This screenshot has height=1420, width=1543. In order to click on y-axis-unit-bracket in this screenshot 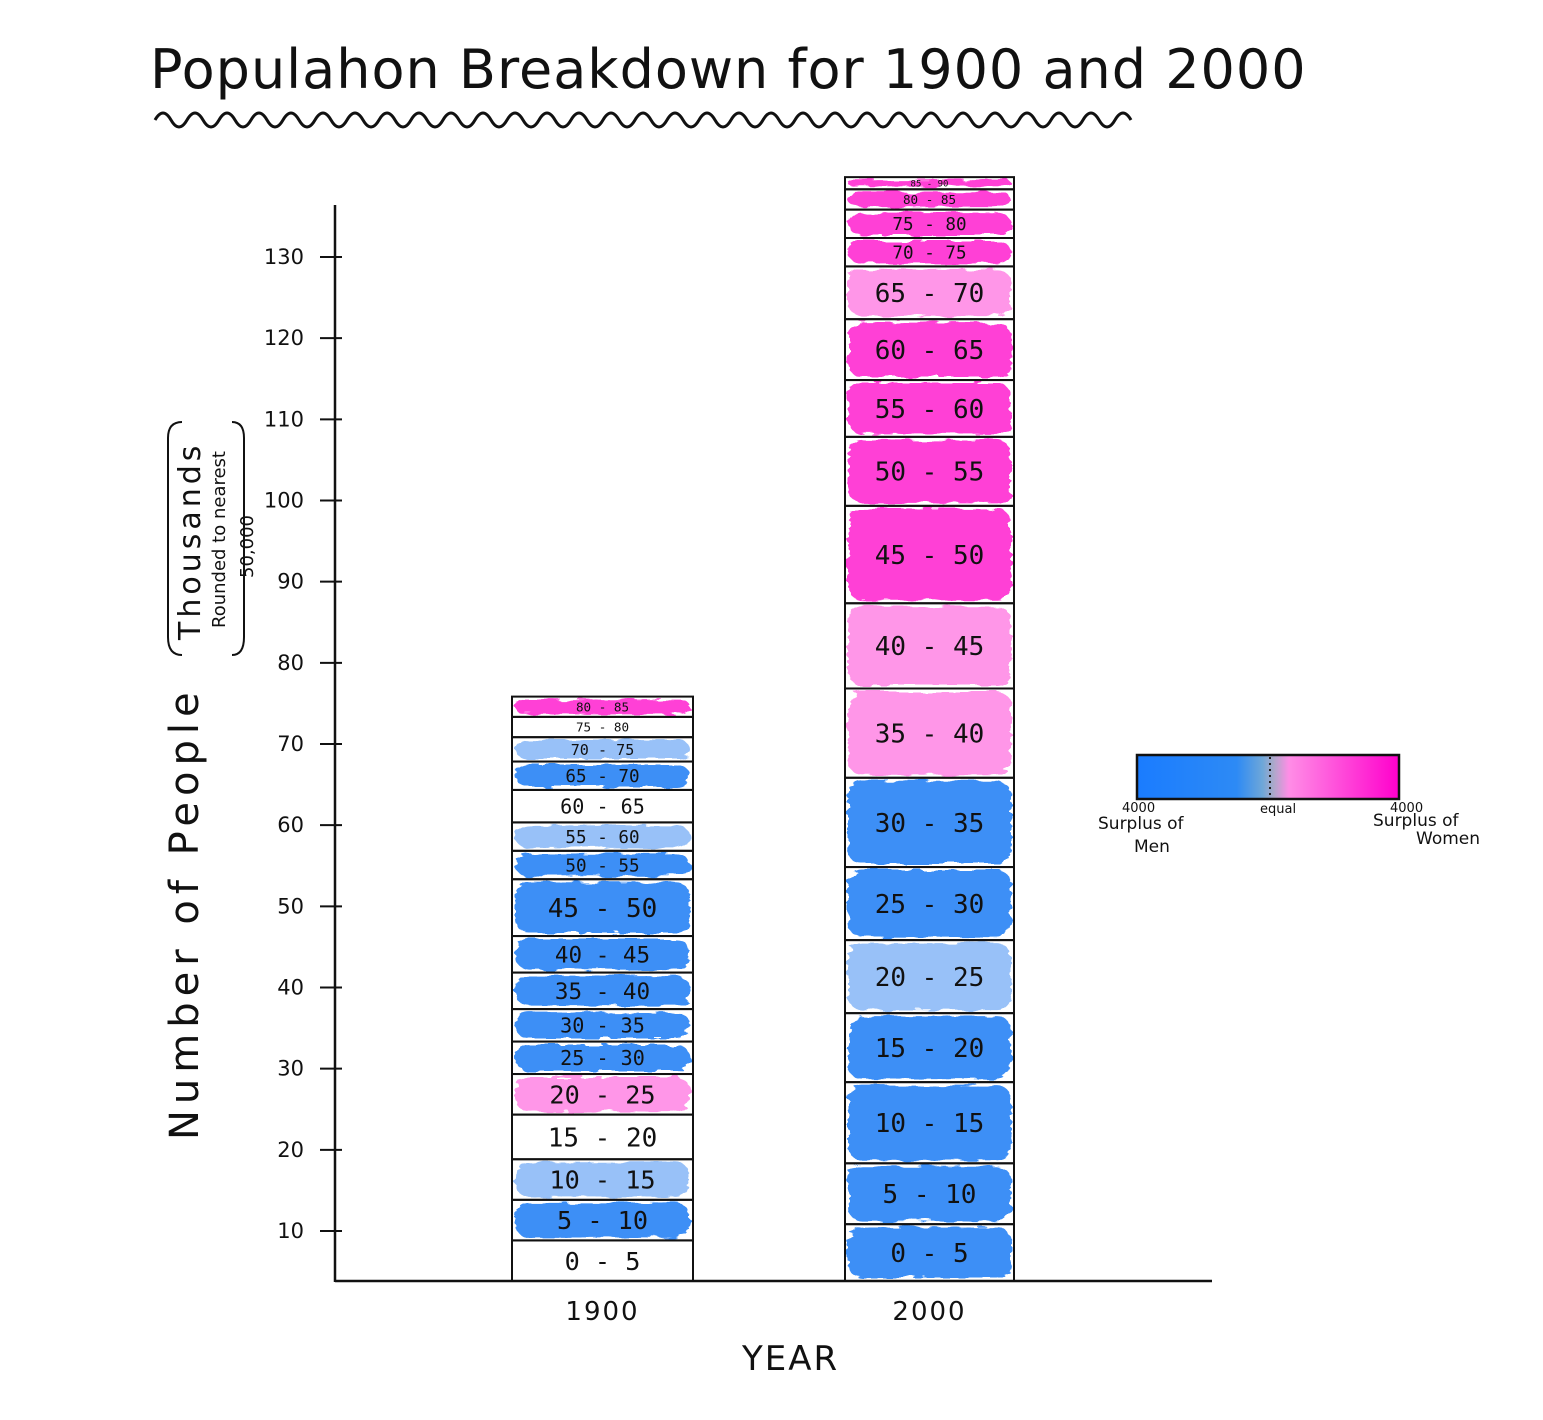, I will do `click(206, 538)`.